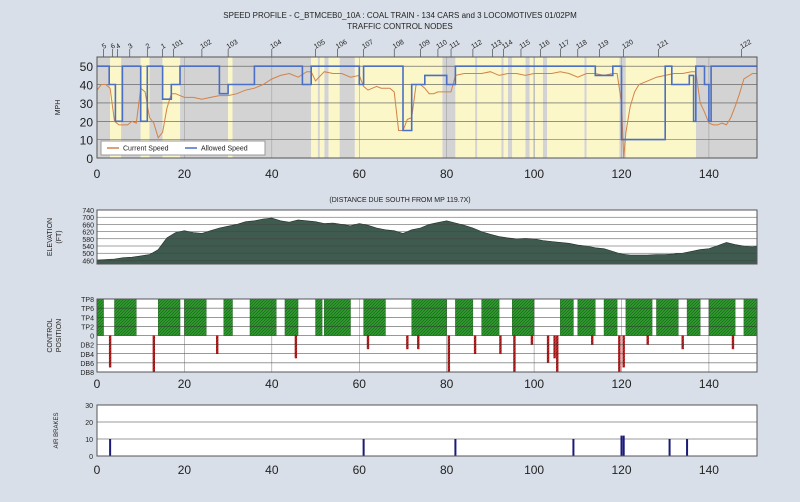 The height and width of the screenshot is (502, 800). What do you see at coordinates (342, 45) in the screenshot?
I see `node-label: 106` at bounding box center [342, 45].